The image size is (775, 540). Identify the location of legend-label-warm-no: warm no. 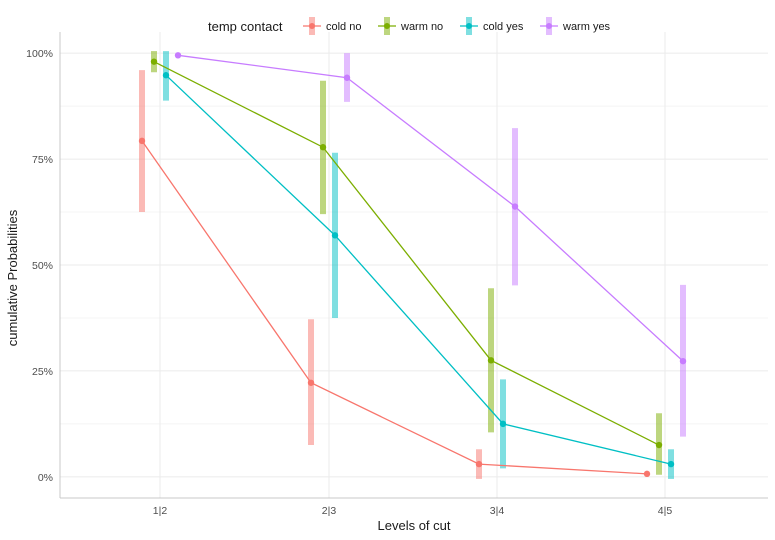
(421, 27).